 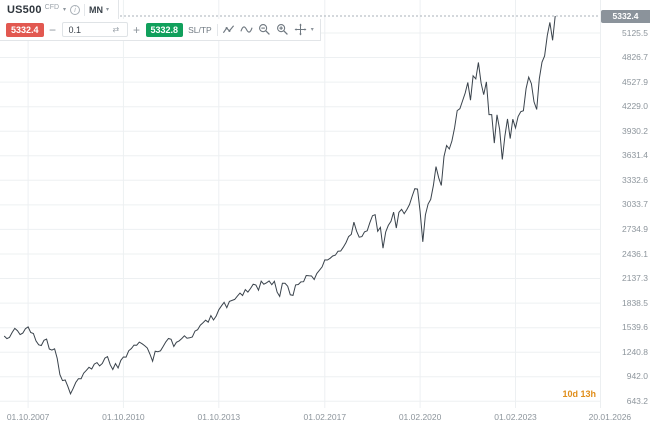 I want to click on price-axis-label: 2436.1, so click(x=635, y=253).